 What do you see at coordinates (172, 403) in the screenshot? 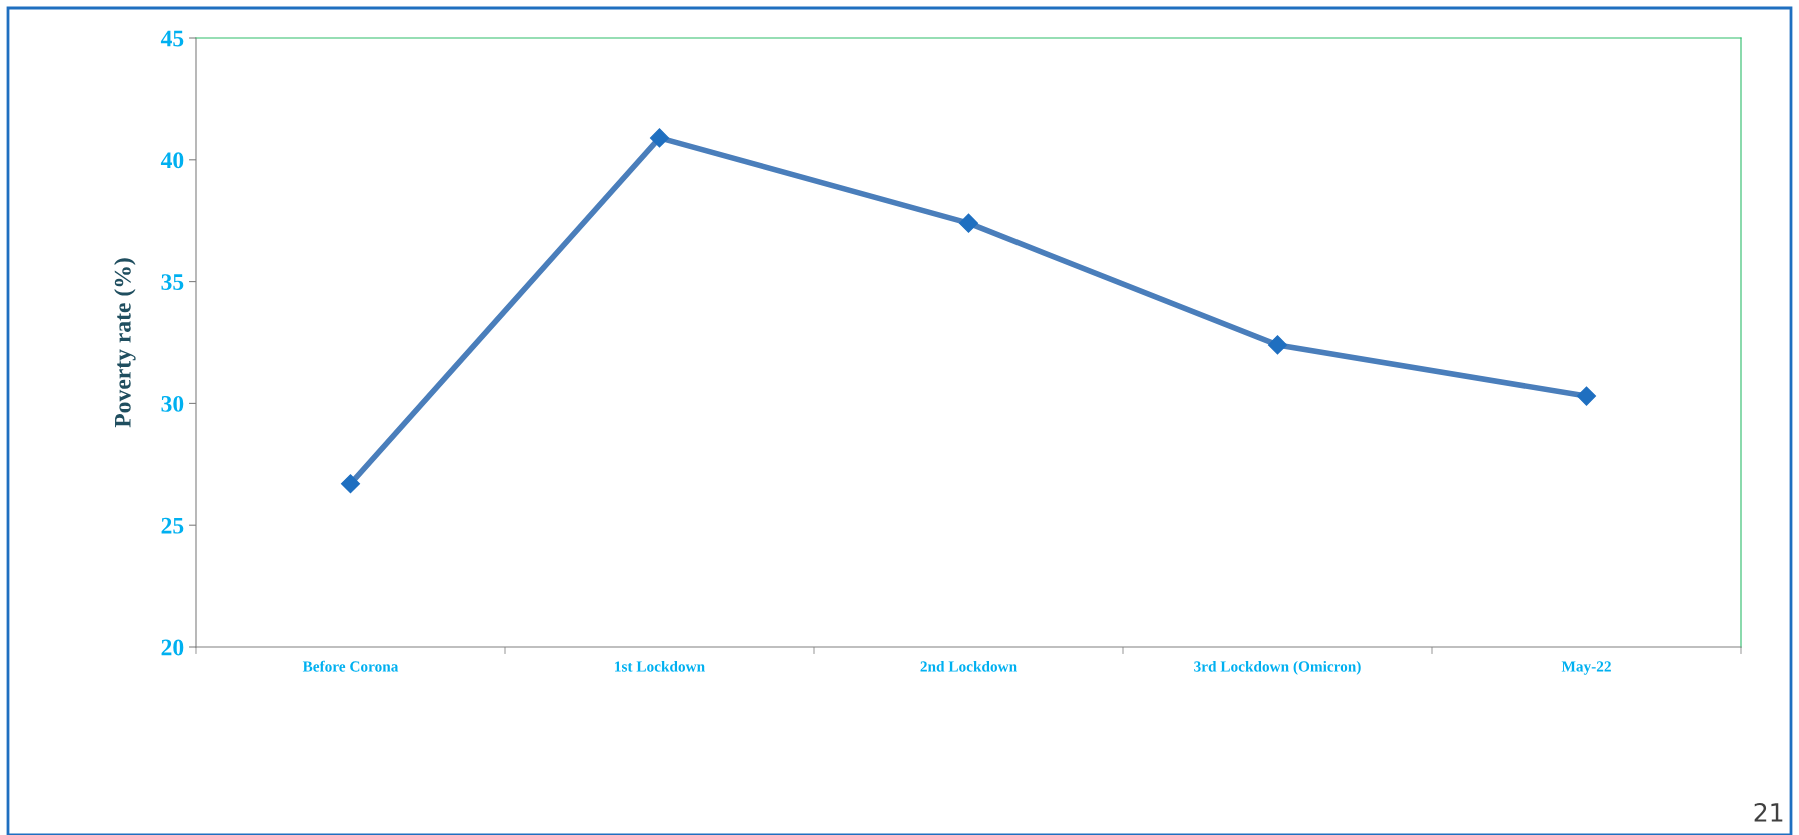
I see `y-tick-label: 30` at bounding box center [172, 403].